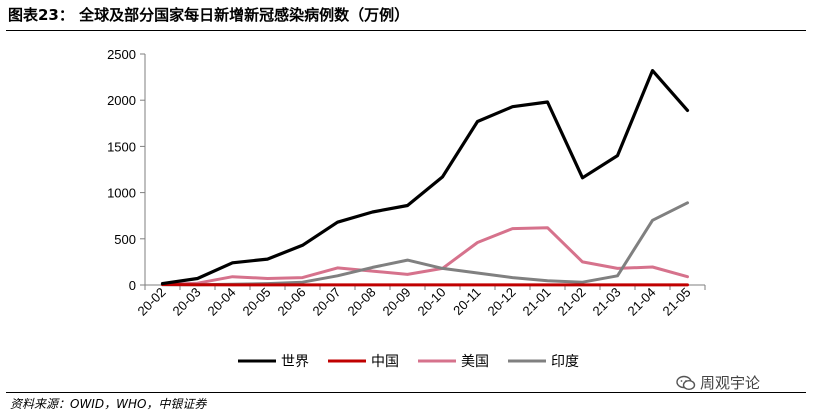 The height and width of the screenshot is (417, 813). I want to click on x-tick-label: 20-04, so click(222, 302).